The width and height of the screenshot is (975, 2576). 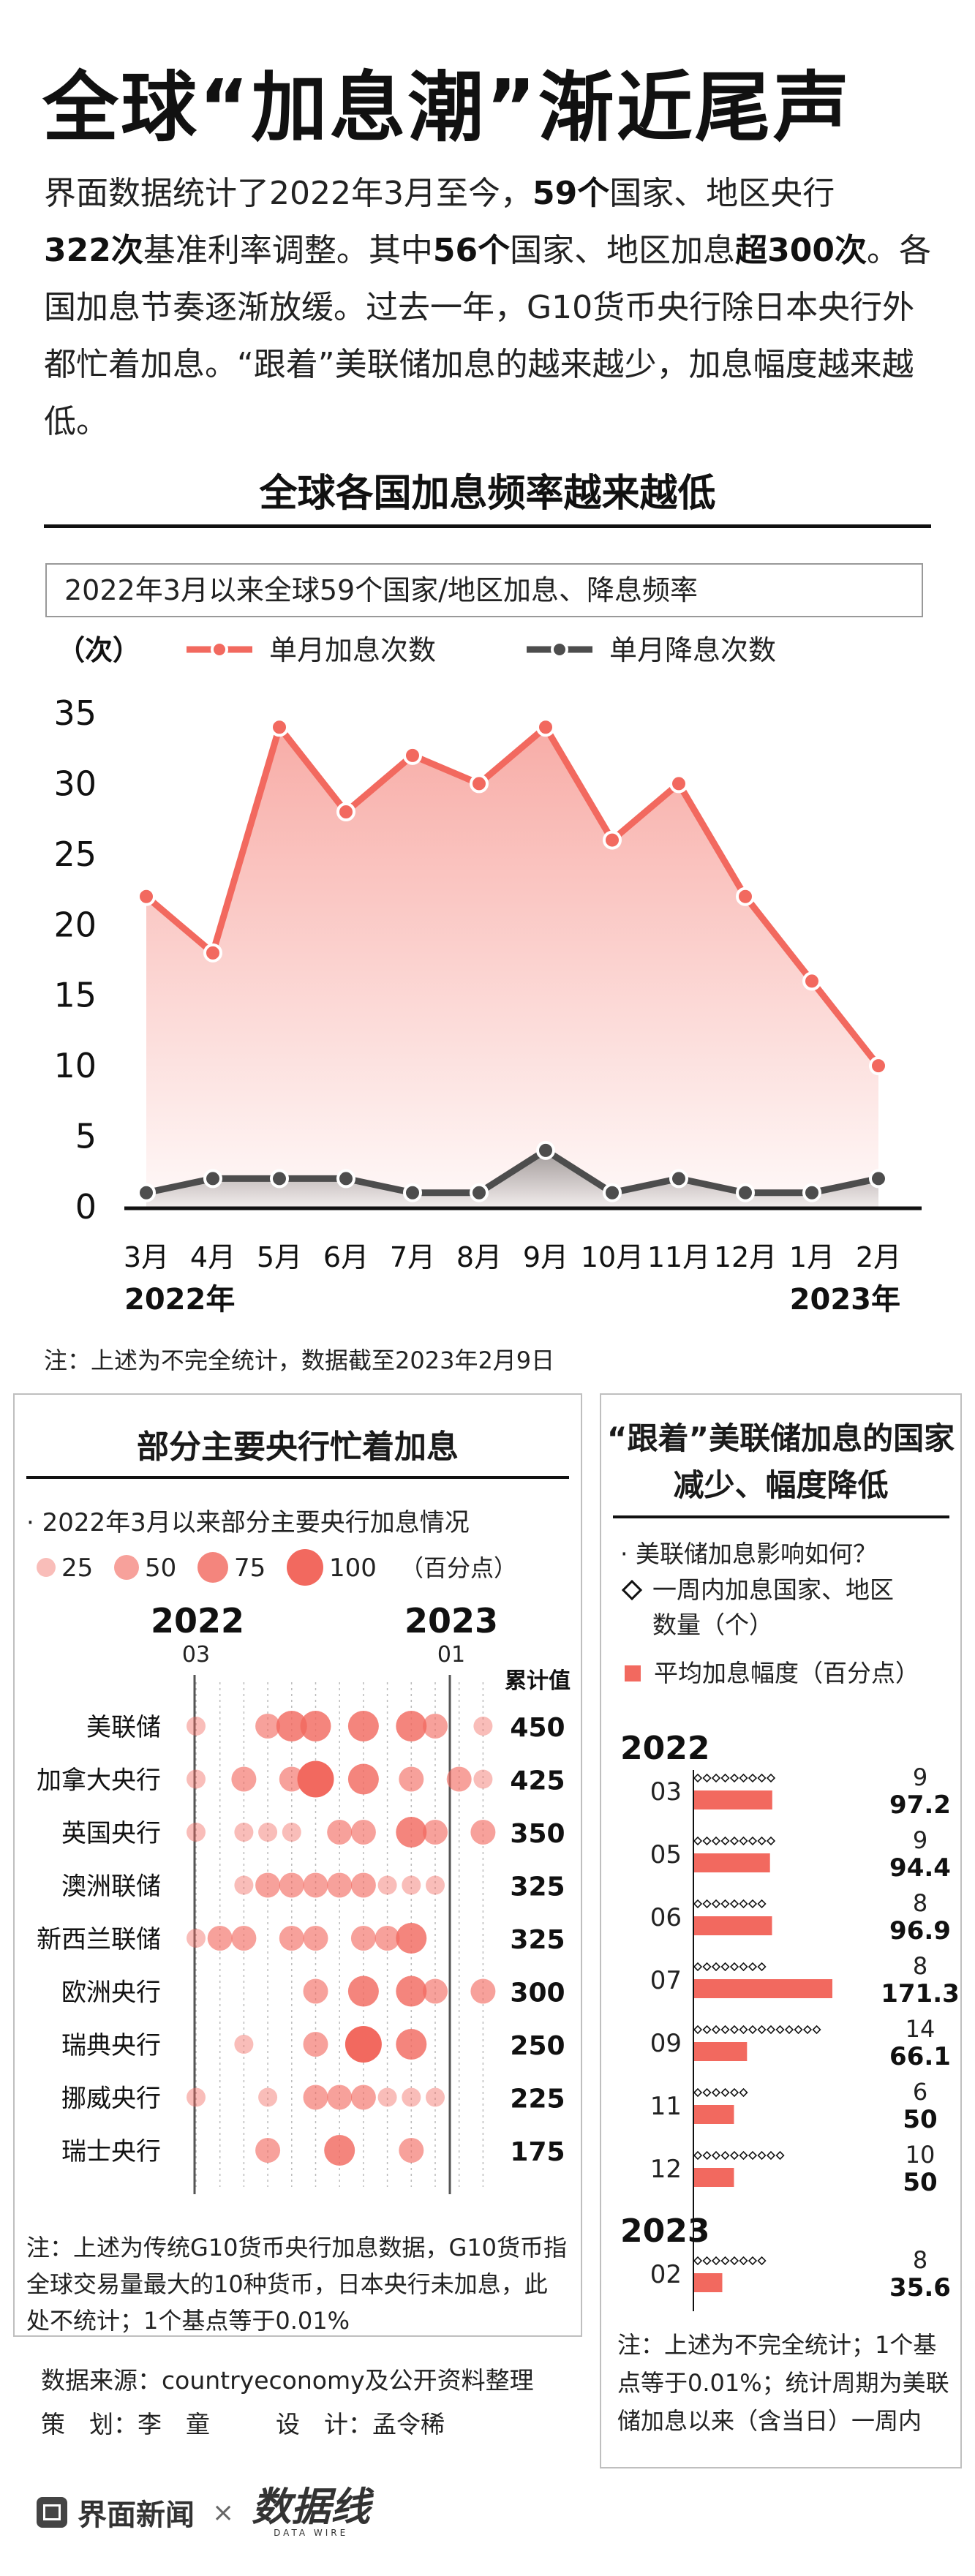 I want to click on avg-bar, so click(x=713, y=2177).